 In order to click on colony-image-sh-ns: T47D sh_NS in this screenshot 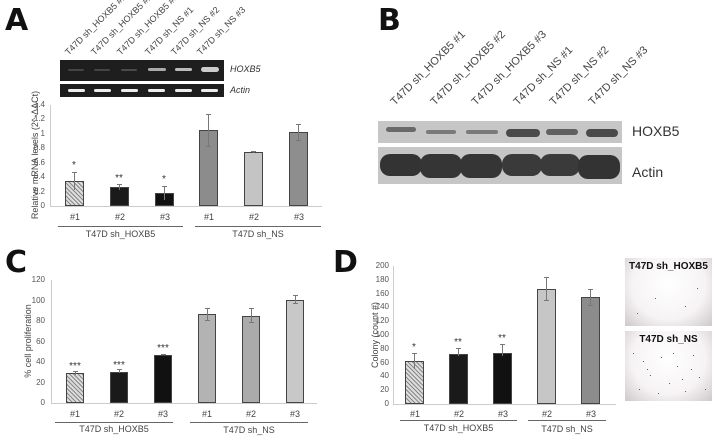, I will do `click(668, 366)`.